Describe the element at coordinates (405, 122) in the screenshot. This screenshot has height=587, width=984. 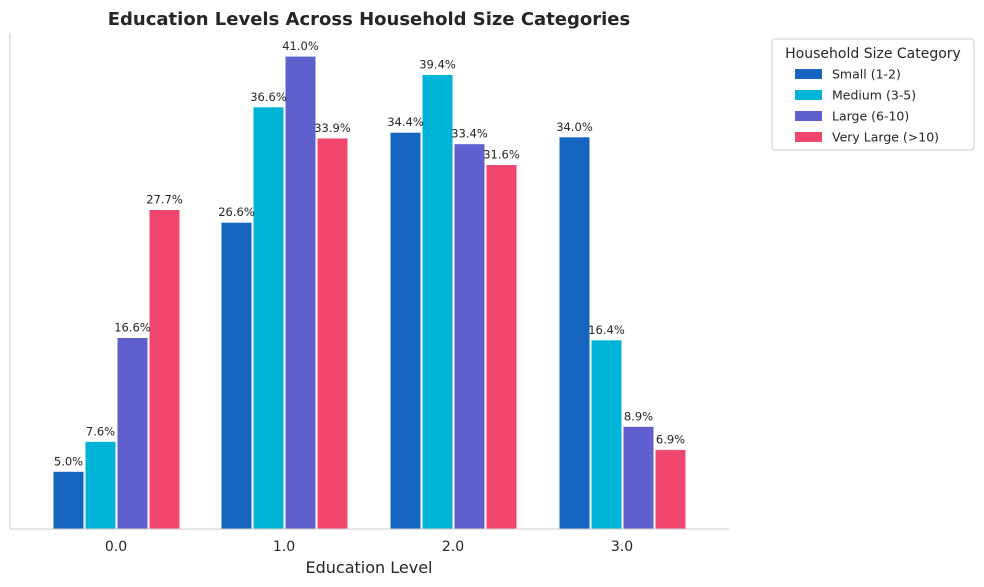
I see `data-label-1-3: 34.4%` at that location.